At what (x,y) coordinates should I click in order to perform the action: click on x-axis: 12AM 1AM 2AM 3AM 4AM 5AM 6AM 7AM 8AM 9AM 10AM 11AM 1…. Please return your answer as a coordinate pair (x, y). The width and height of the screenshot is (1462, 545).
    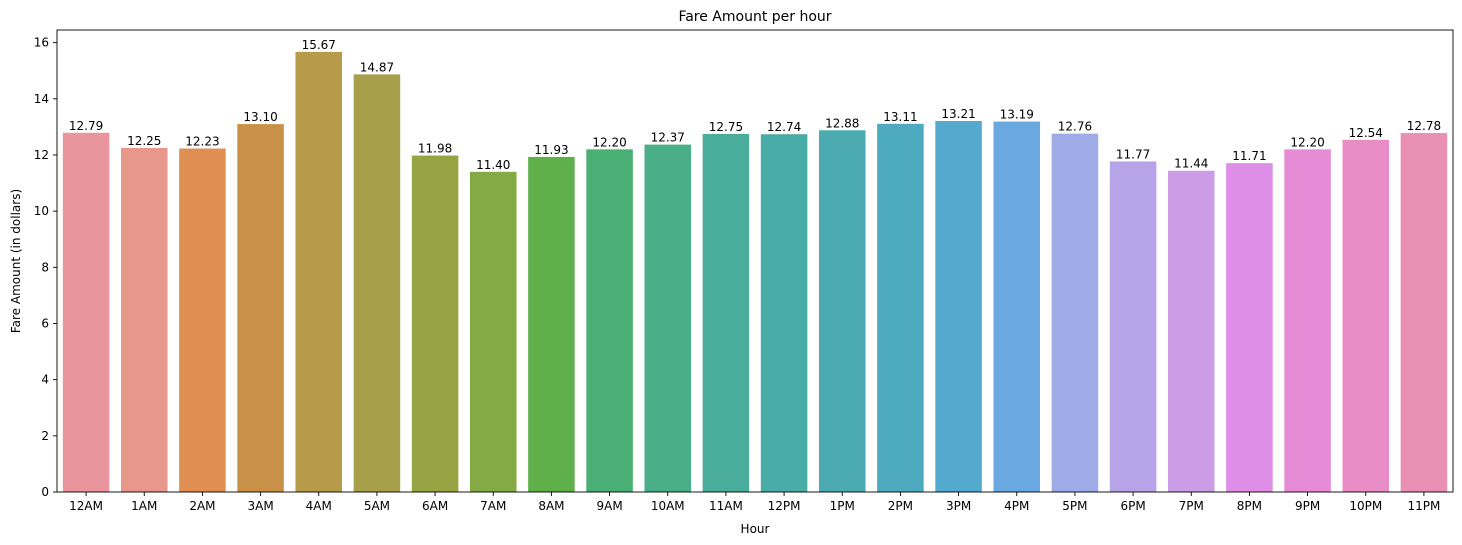
    Looking at the image, I should click on (754, 502).